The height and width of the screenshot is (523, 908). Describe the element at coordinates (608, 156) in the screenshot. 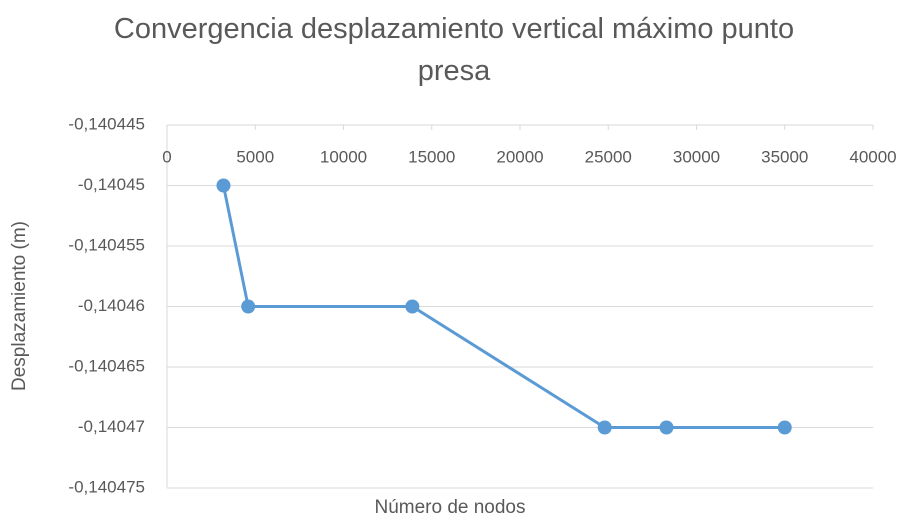

I see `x-tick-label: 25000` at that location.